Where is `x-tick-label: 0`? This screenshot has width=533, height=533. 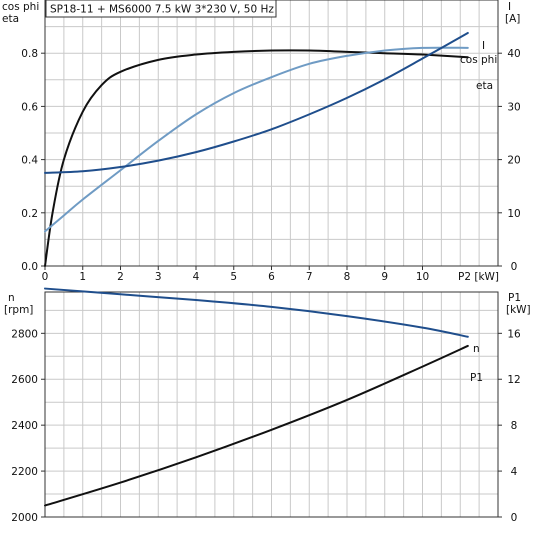
x-tick-label: 0 is located at coordinates (45, 277).